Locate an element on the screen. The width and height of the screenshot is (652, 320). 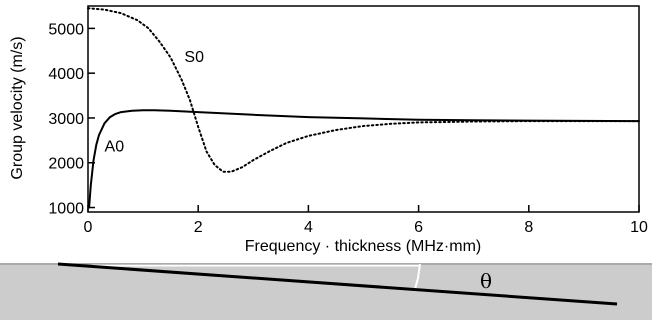
x-tick-label: 8 is located at coordinates (528, 227).